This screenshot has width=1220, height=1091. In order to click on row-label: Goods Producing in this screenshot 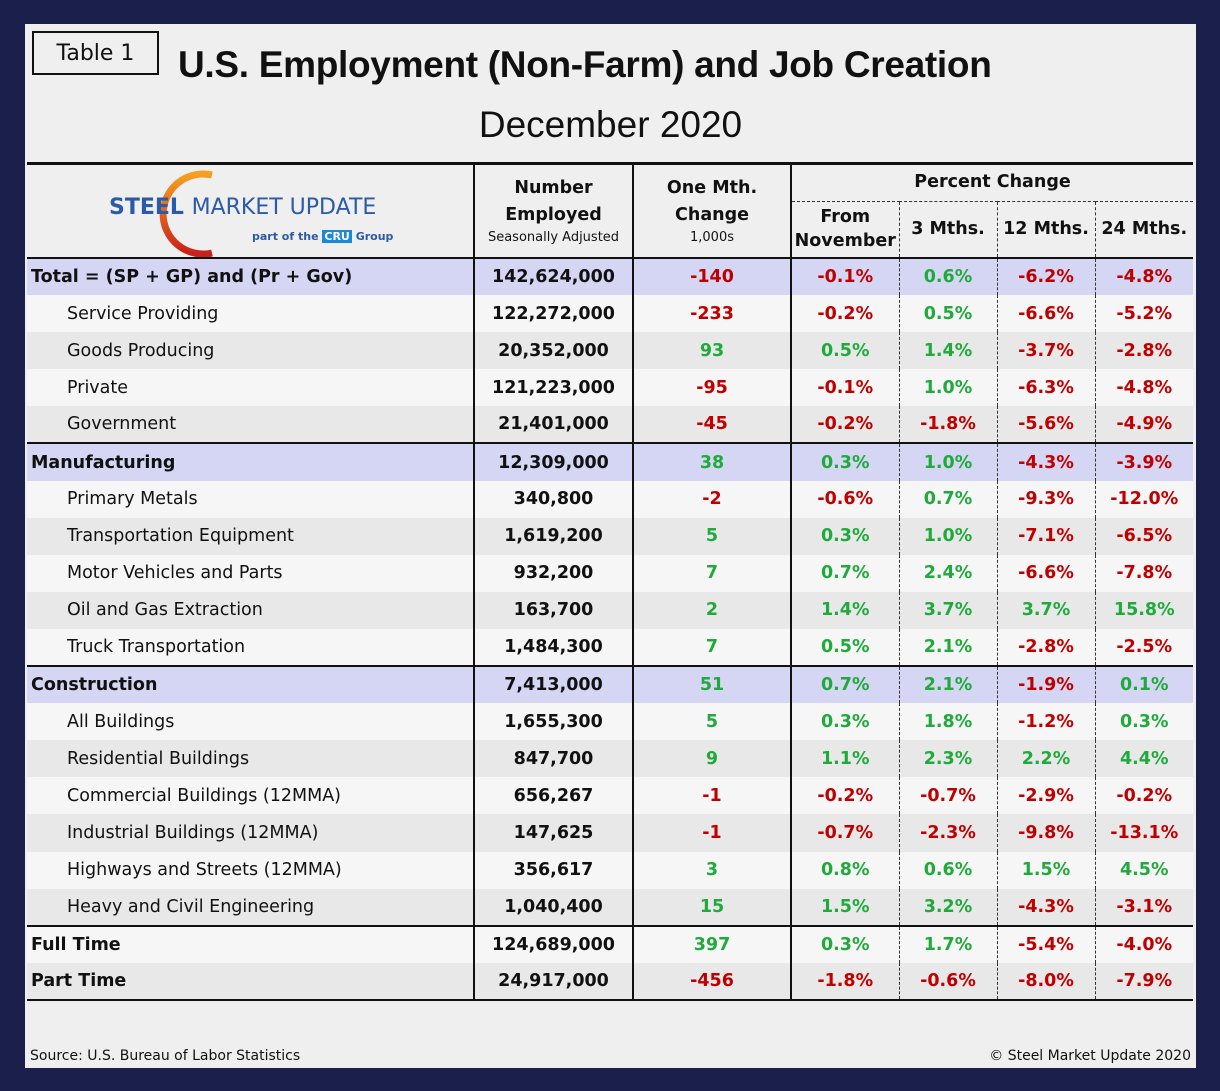, I will do `click(250, 351)`.